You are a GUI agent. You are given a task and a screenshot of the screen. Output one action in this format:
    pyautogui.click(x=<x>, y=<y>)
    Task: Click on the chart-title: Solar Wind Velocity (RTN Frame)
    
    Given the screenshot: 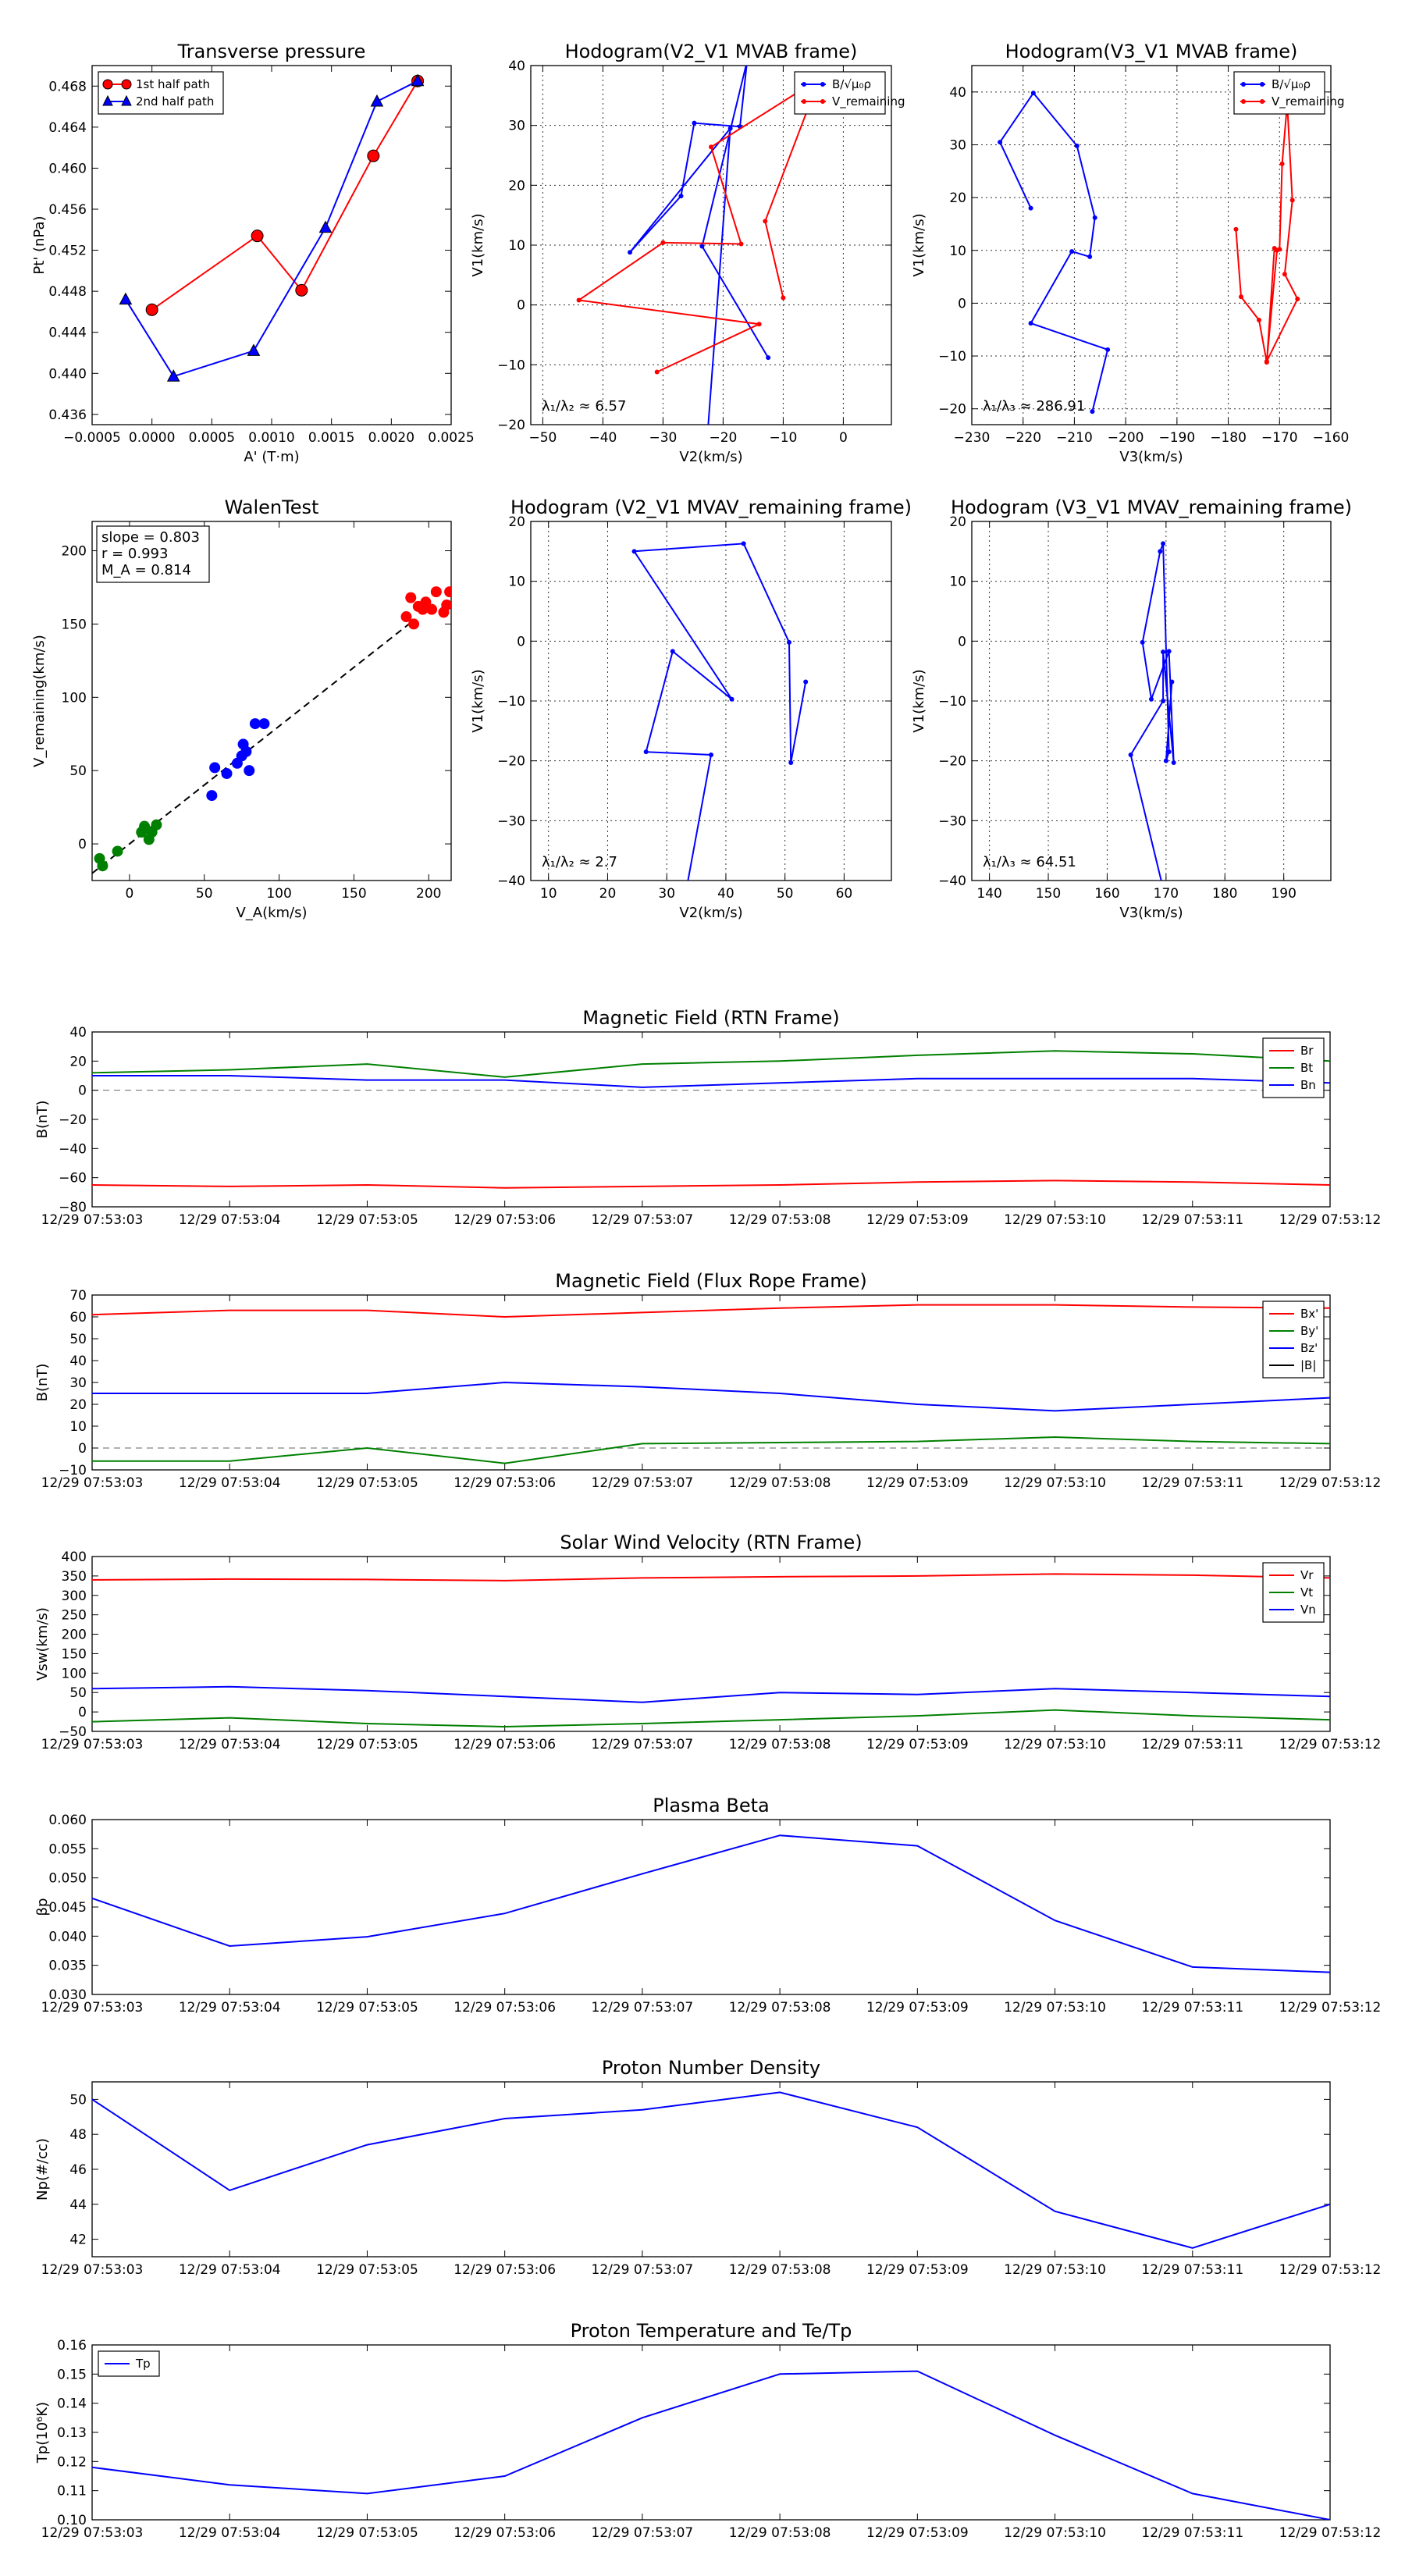 What is the action you would take?
    pyautogui.click(x=711, y=1542)
    